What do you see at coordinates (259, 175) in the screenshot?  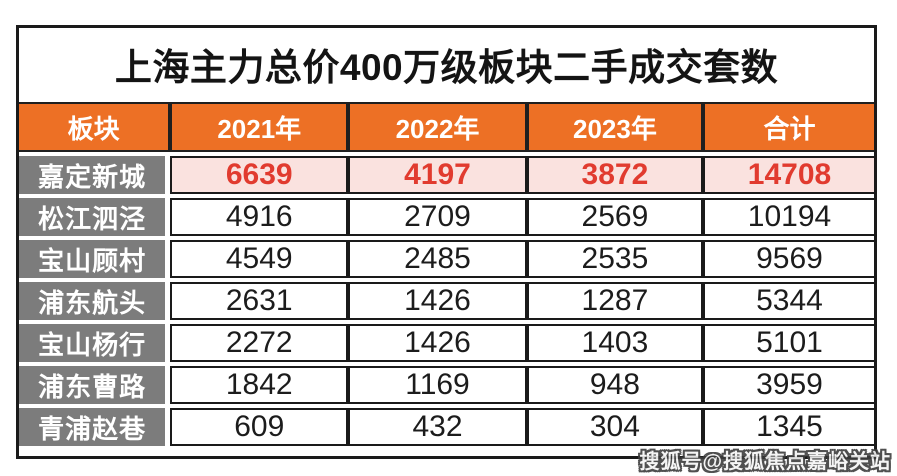 I see `value-cell: 6639` at bounding box center [259, 175].